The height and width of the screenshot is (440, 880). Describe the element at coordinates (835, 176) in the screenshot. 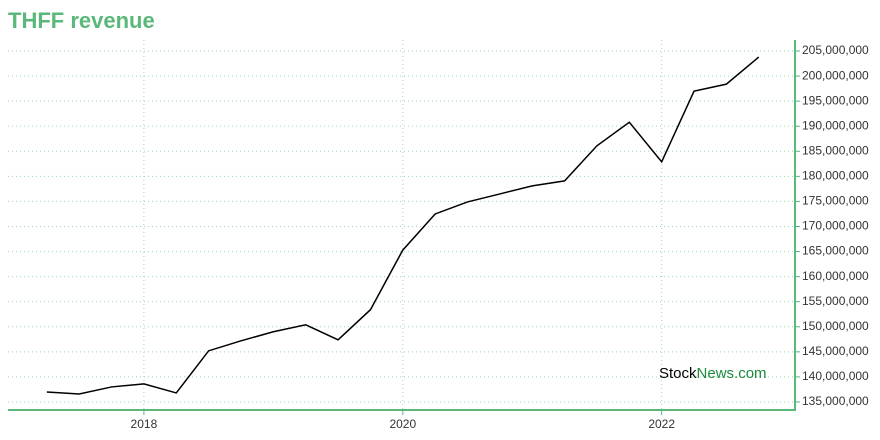

I see `y-tick-label: 180,000,000` at that location.